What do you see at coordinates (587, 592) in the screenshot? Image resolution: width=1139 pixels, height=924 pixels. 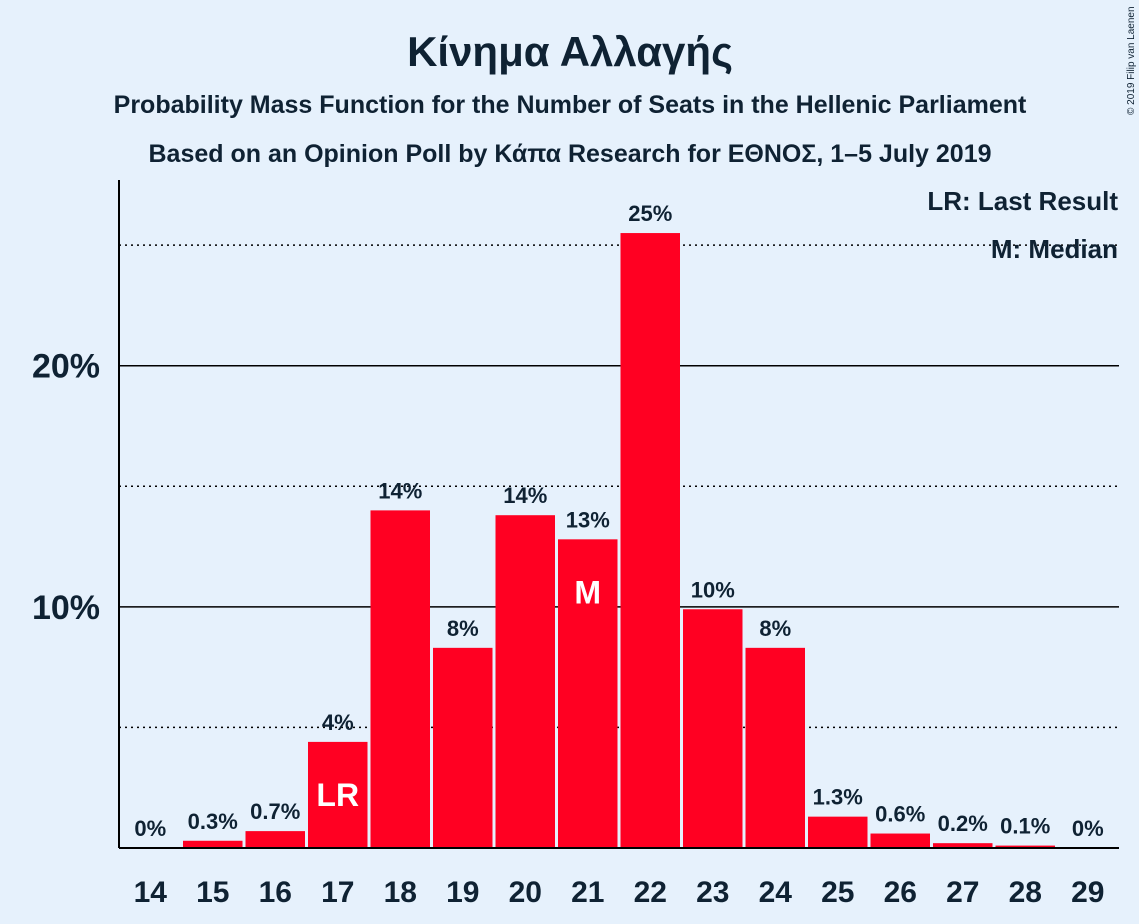 I see `median-marker: M` at bounding box center [587, 592].